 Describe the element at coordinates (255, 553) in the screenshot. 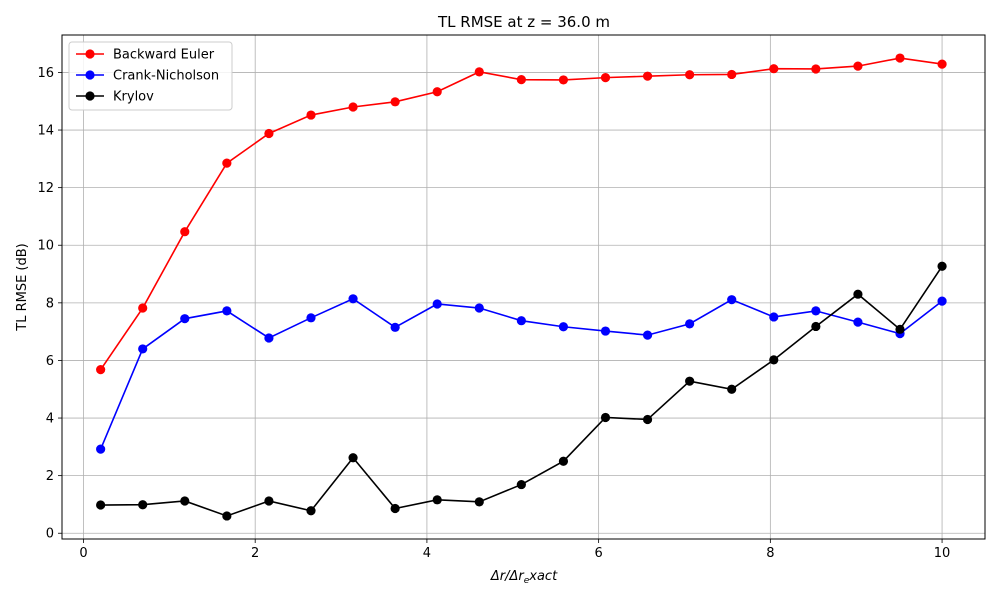

I see `x-tick-label: 2` at that location.